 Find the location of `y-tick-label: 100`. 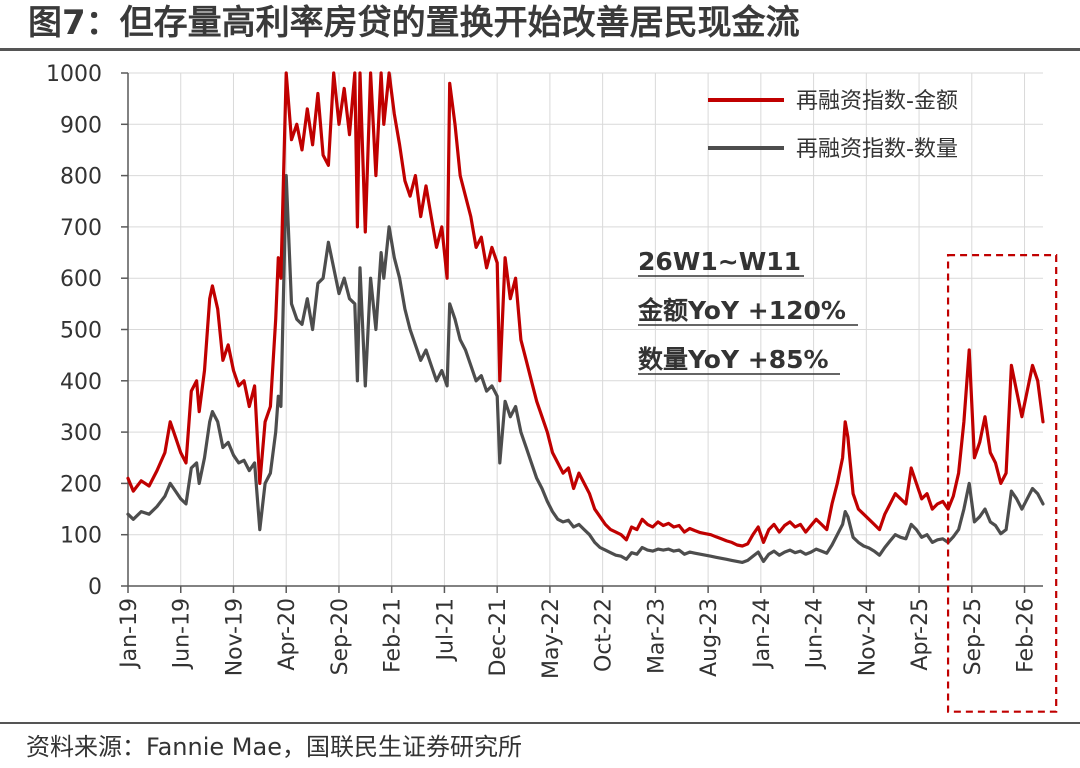

y-tick-label: 100 is located at coordinates (81, 536).